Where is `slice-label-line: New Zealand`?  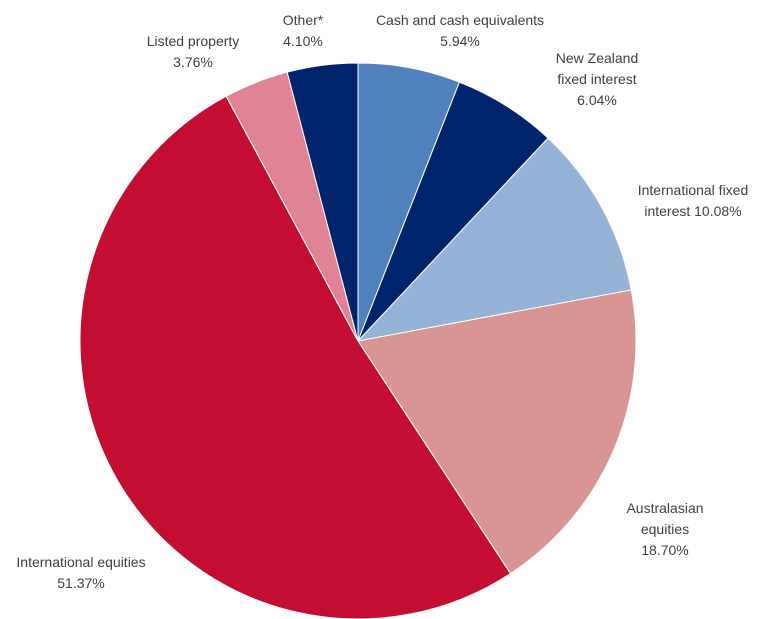 slice-label-line: New Zealand is located at coordinates (597, 58).